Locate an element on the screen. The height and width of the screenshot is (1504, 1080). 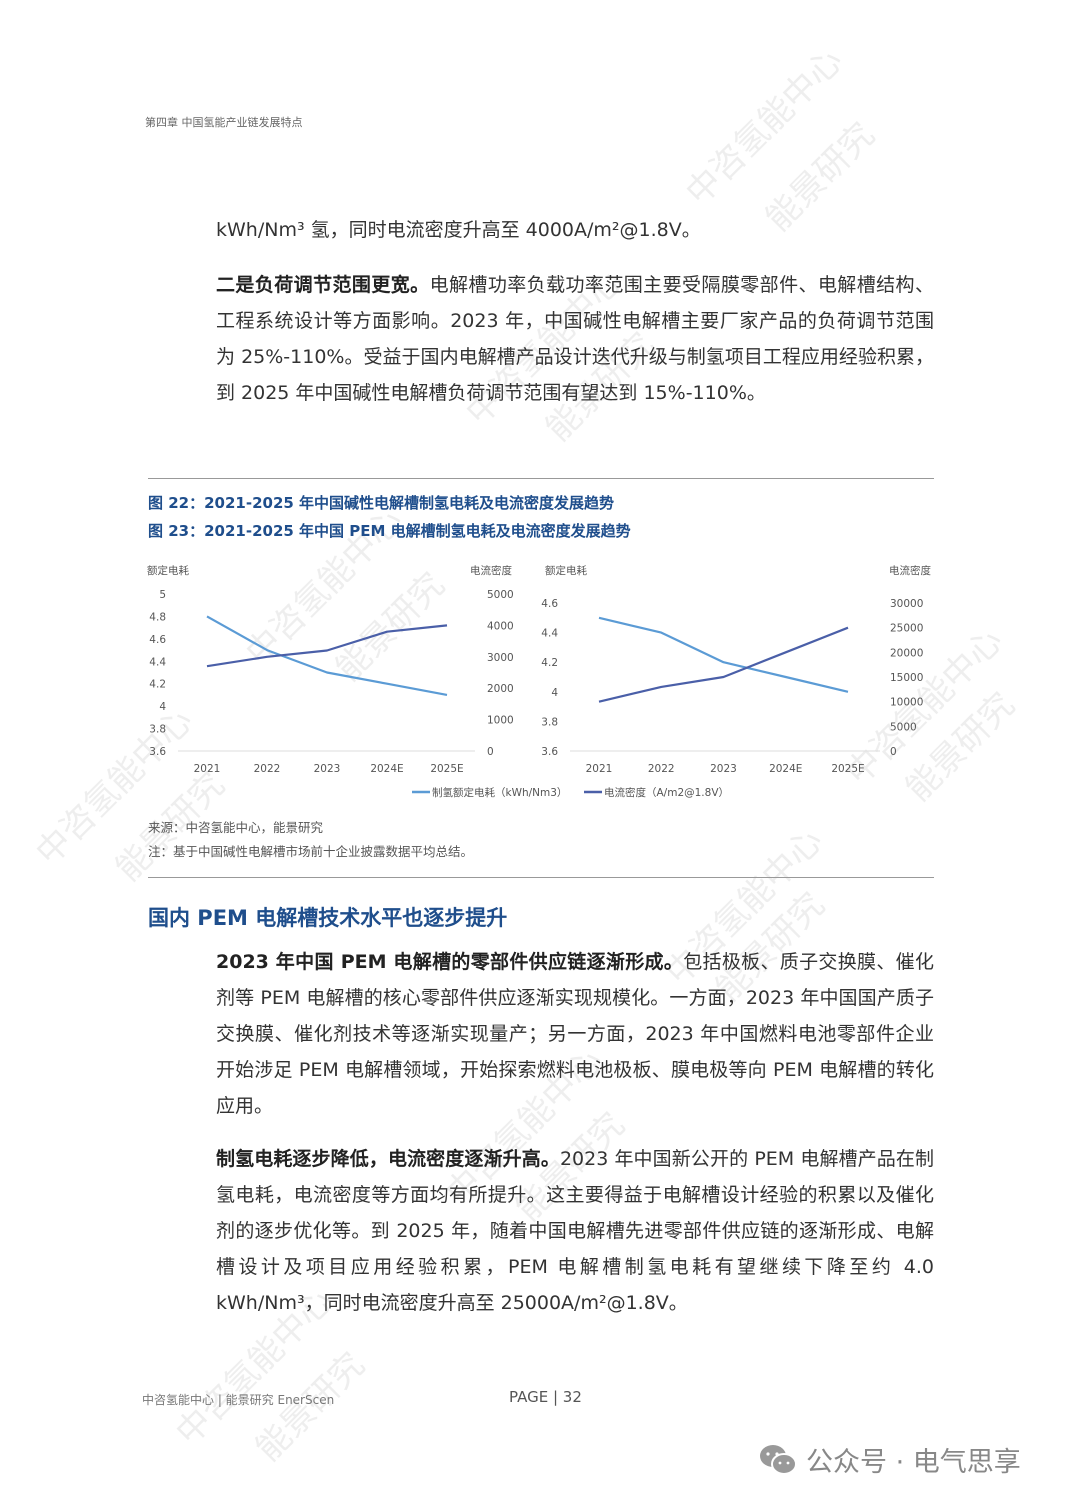
page-number: PAGE | 32 is located at coordinates (545, 1397).